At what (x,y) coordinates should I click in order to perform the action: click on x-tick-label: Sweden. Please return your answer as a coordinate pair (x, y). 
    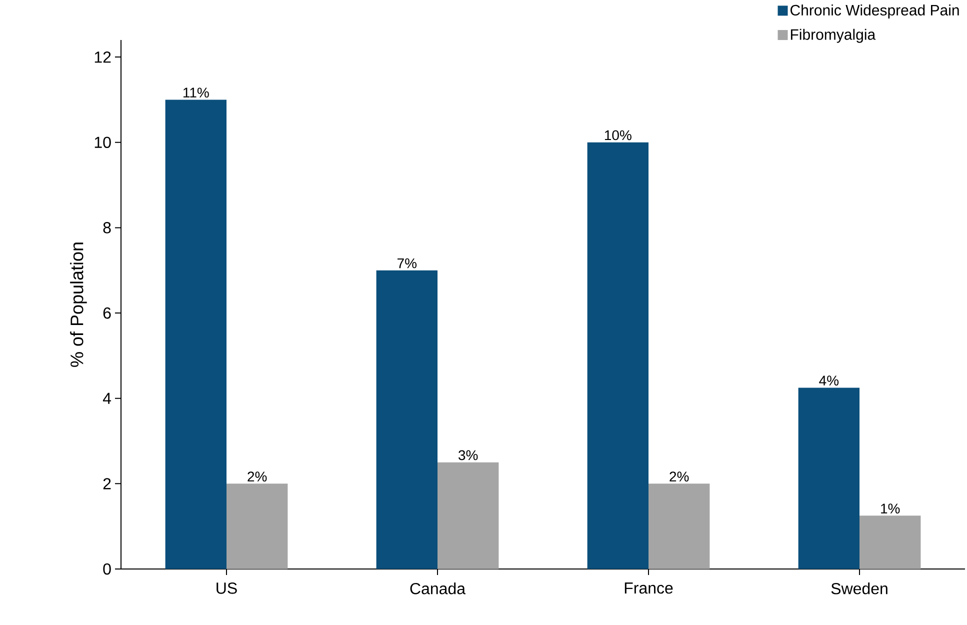
    Looking at the image, I should click on (859, 588).